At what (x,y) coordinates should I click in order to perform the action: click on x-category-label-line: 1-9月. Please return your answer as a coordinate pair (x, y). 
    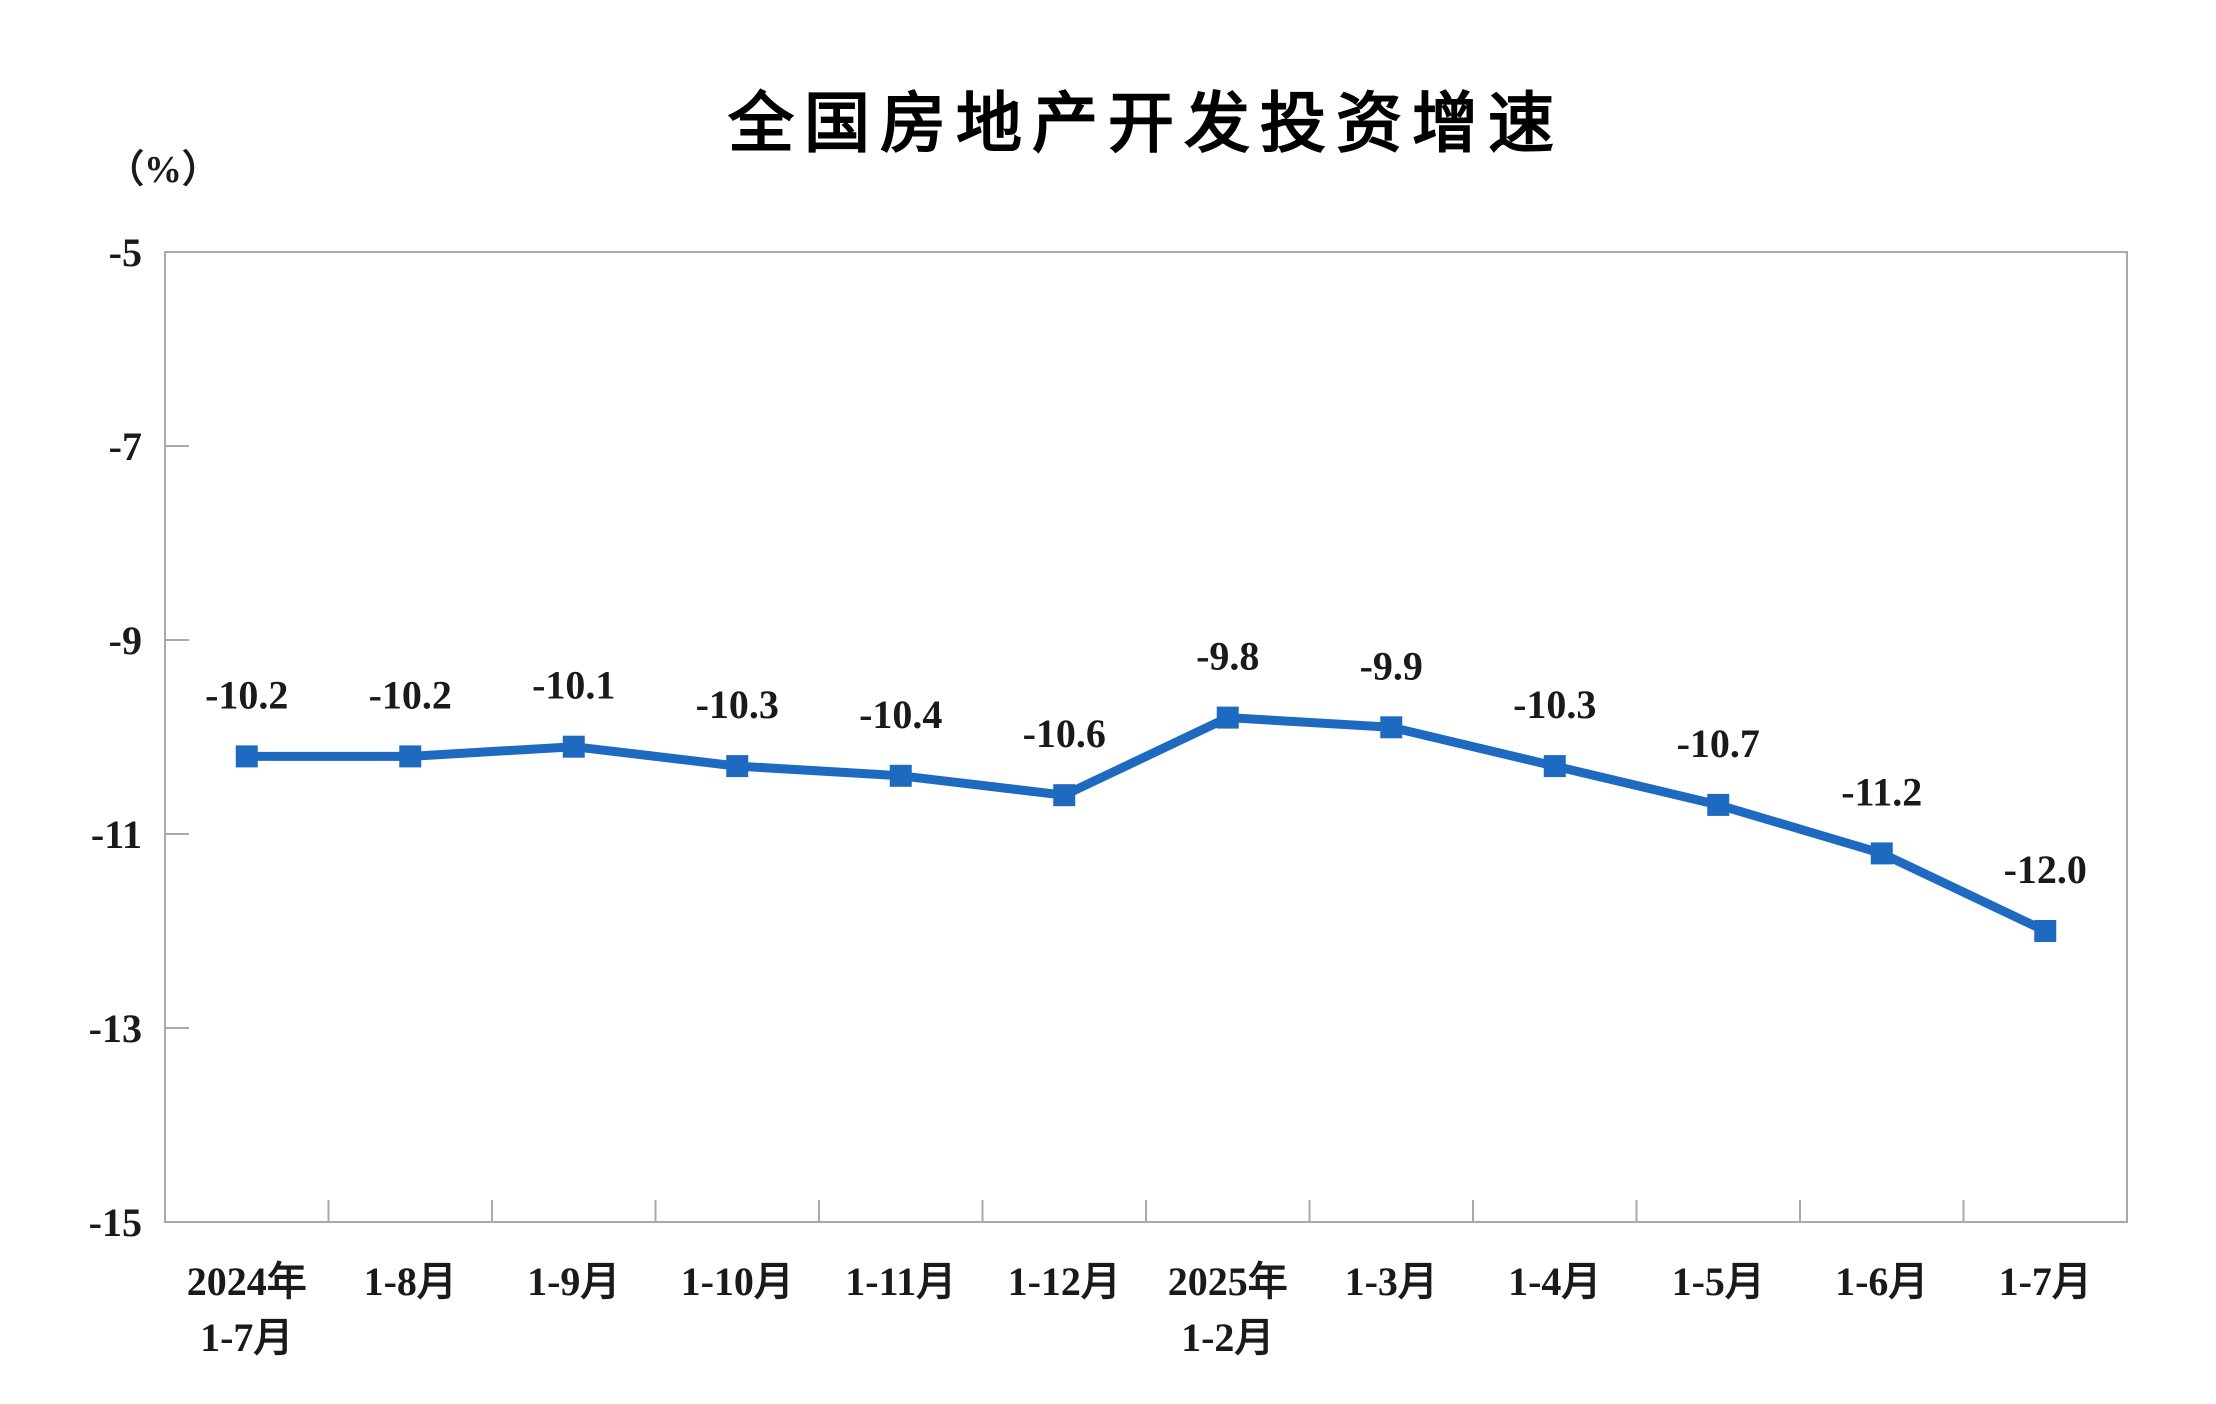
    Looking at the image, I should click on (573, 1281).